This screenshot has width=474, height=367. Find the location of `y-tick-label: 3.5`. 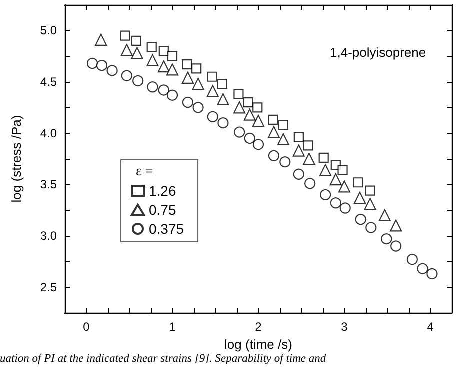

y-tick-label: 3.5 is located at coordinates (49, 185).